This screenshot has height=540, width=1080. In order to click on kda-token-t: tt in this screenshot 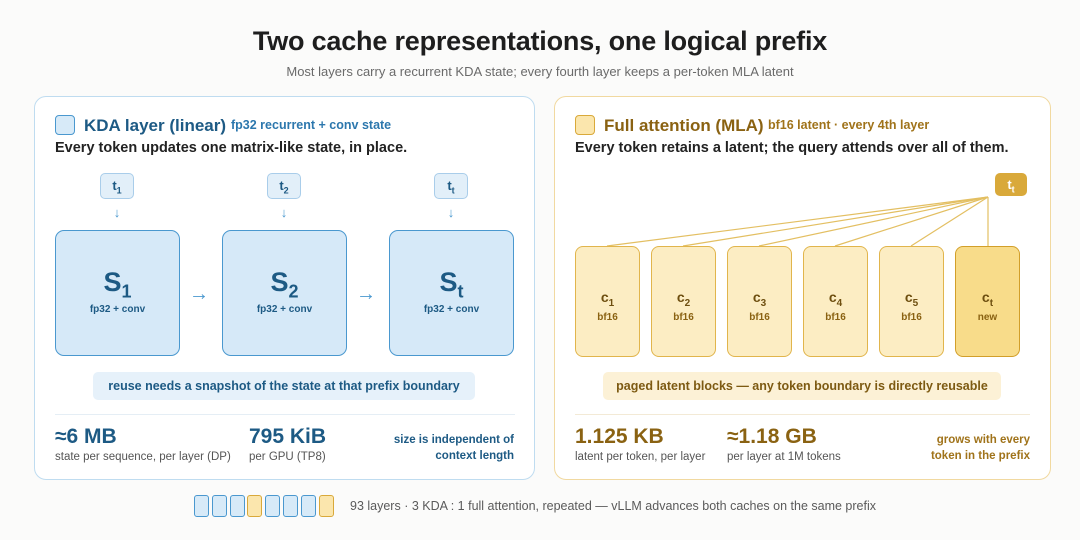, I will do `click(451, 186)`.